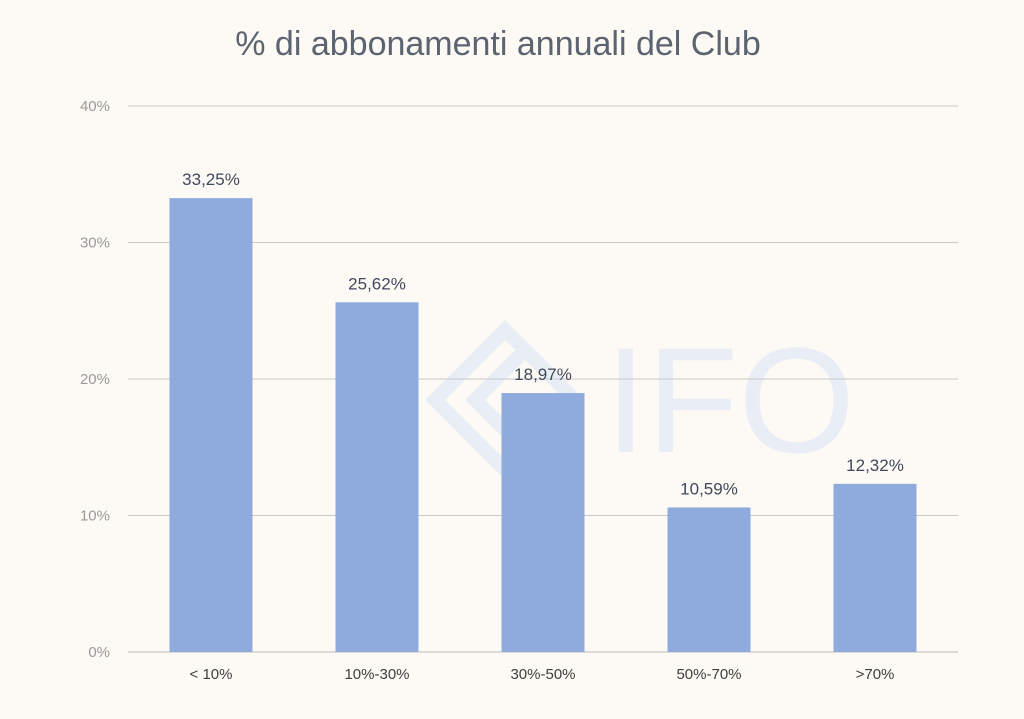 The width and height of the screenshot is (1024, 719). I want to click on x-axis-ticks: < 10% 10%-30% 30%-50% 50%-70% >70%, so click(542, 674).